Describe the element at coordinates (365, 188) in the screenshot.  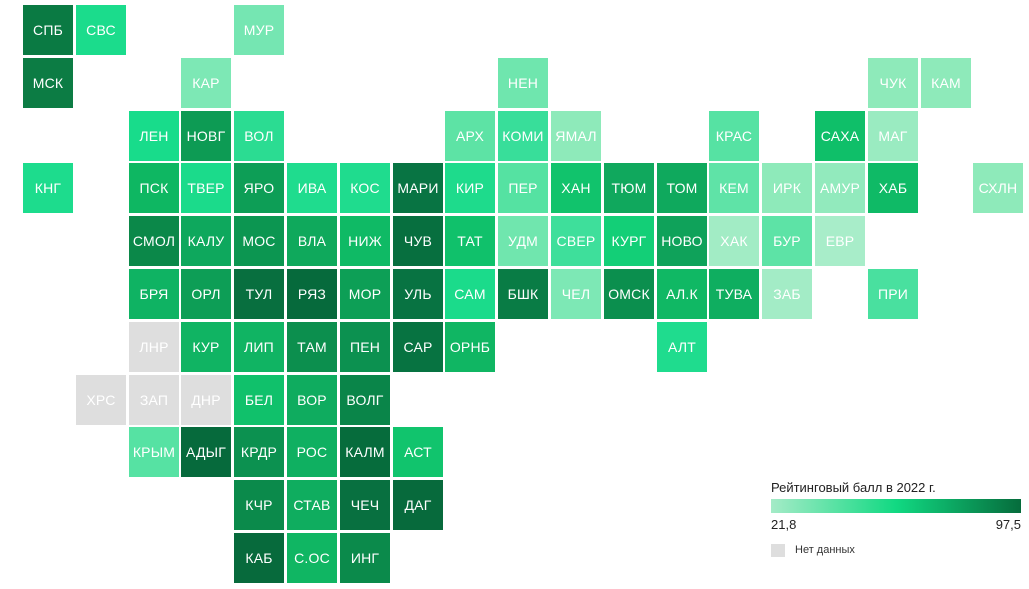
I see `region-tile: КОС` at that location.